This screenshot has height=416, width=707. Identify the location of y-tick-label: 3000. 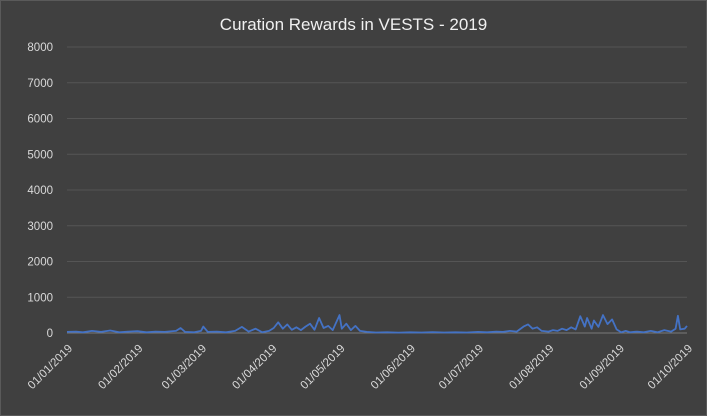
(40, 227).